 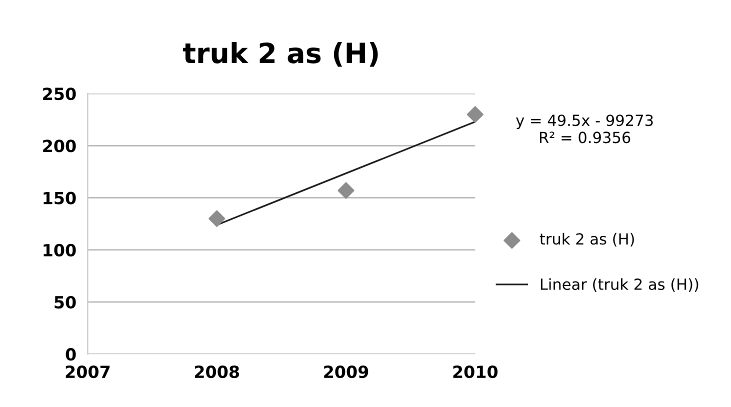 What do you see at coordinates (65, 302) in the screenshot?
I see `y-tick-label: 50` at bounding box center [65, 302].